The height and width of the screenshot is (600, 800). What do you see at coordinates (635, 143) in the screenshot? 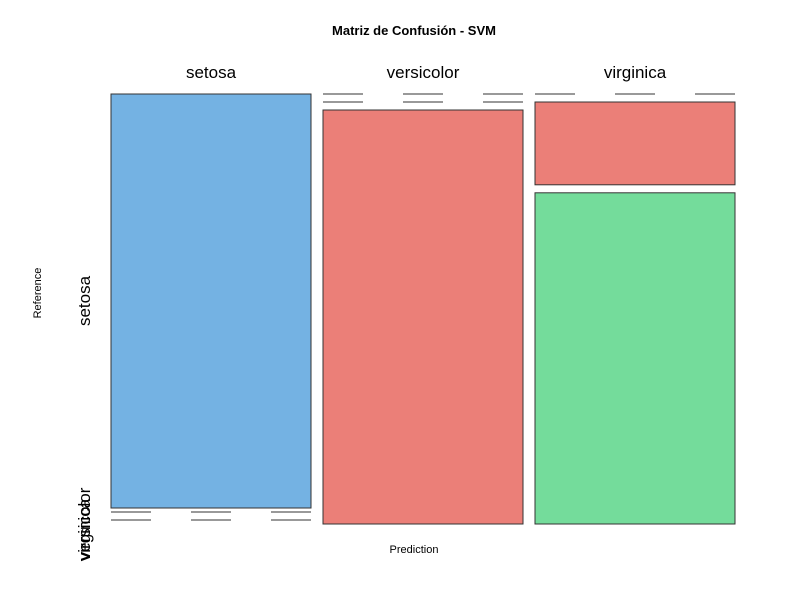
I see `cell-virginica-versicolor` at bounding box center [635, 143].